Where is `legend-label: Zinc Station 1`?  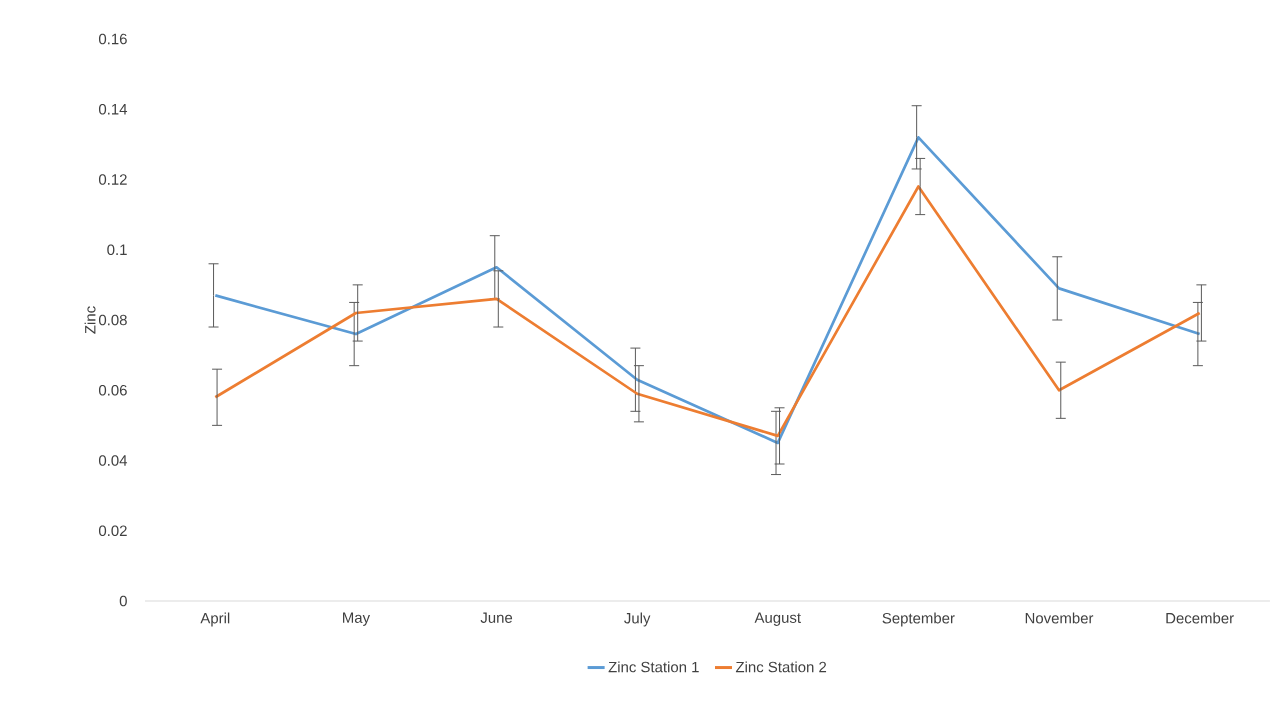
legend-label: Zinc Station 1 is located at coordinates (653, 667).